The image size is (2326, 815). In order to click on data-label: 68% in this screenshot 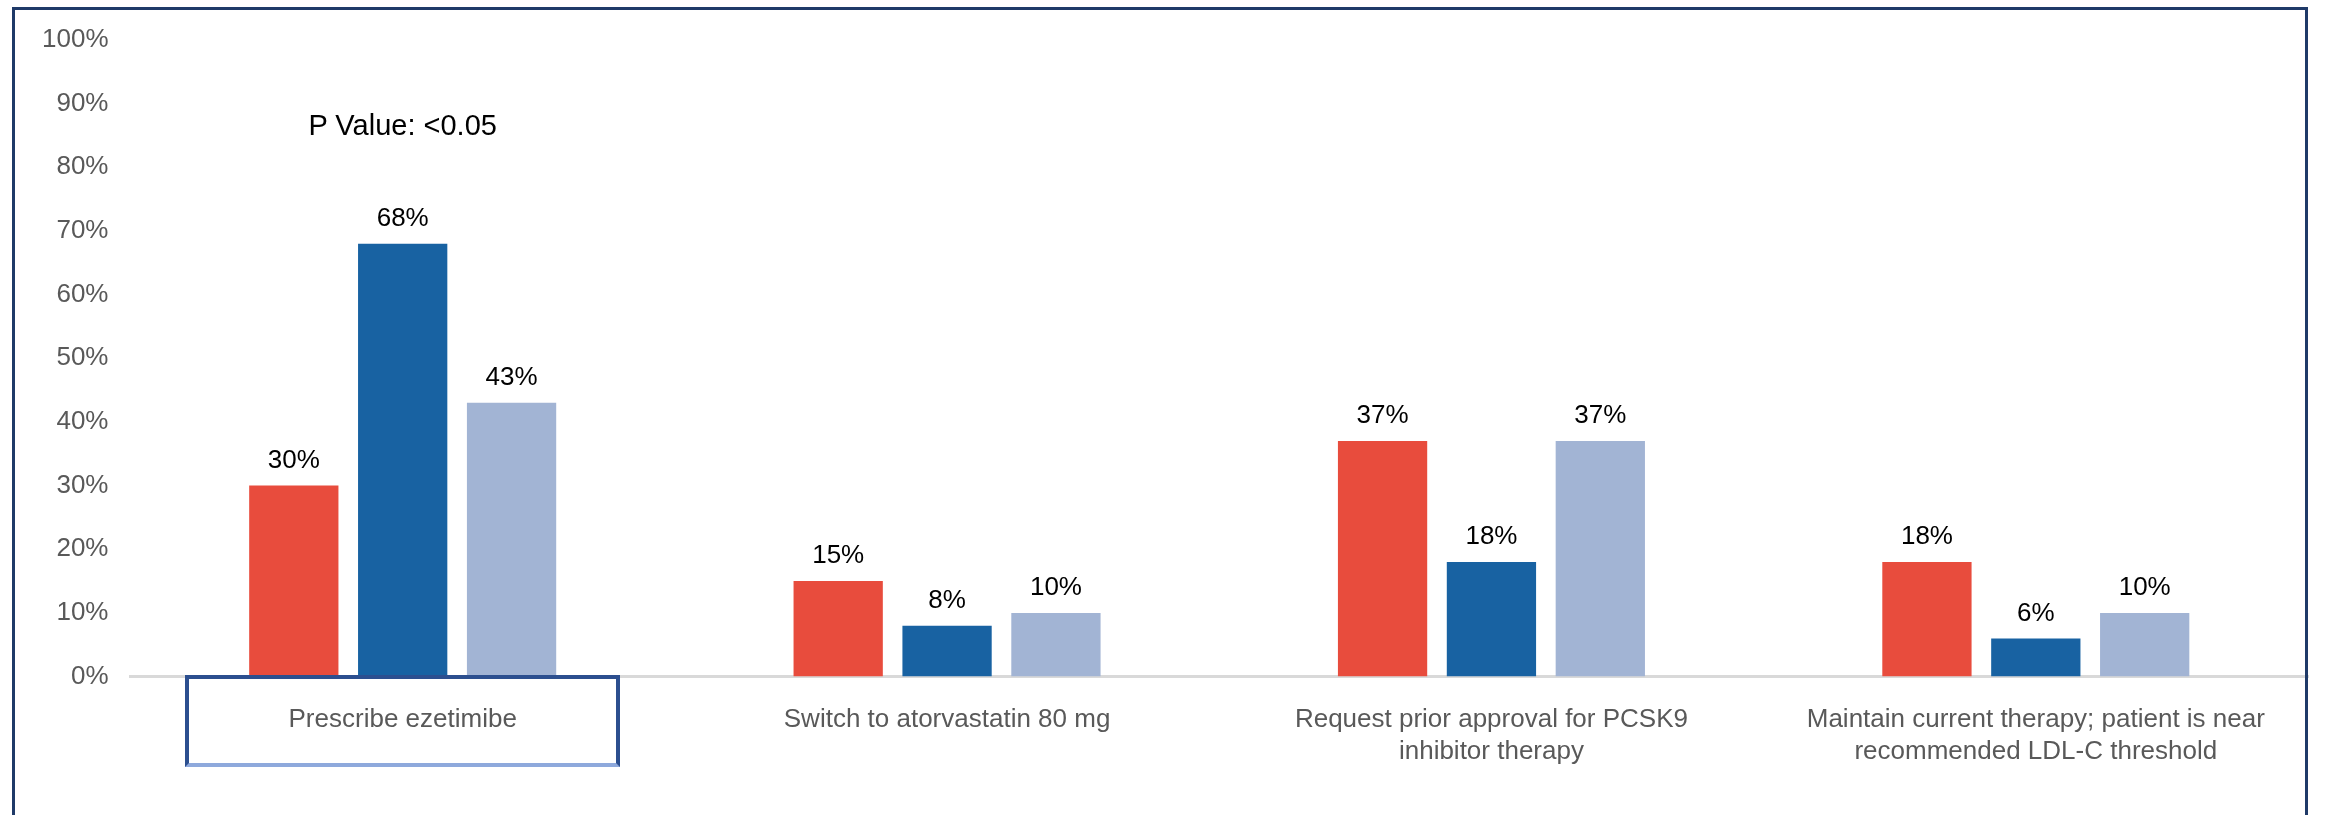, I will do `click(402, 216)`.